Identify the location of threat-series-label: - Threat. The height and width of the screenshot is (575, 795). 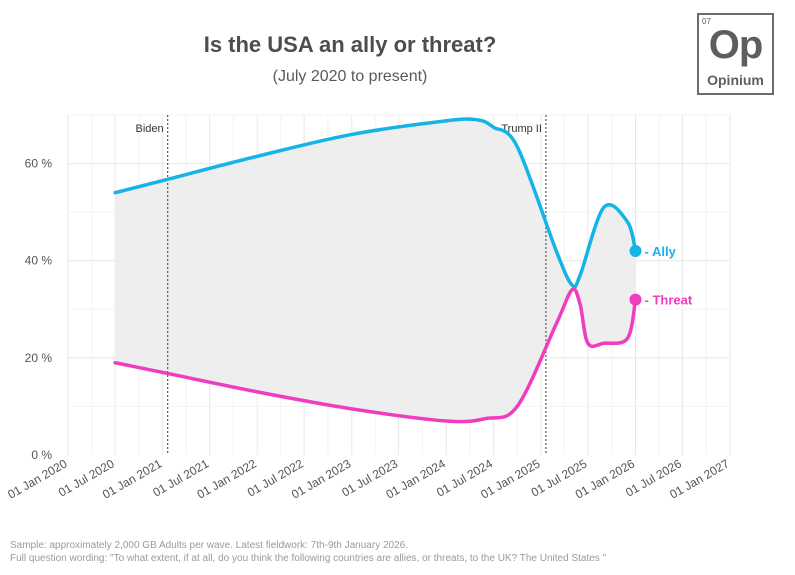
(669, 300).